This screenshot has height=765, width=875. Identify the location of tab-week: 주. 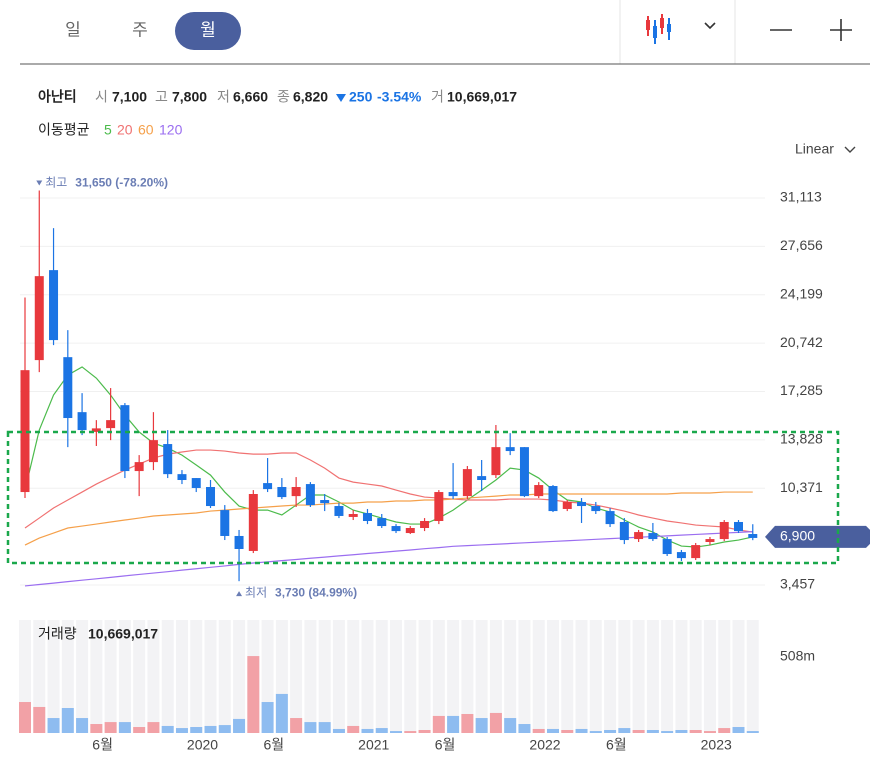
(140, 29).